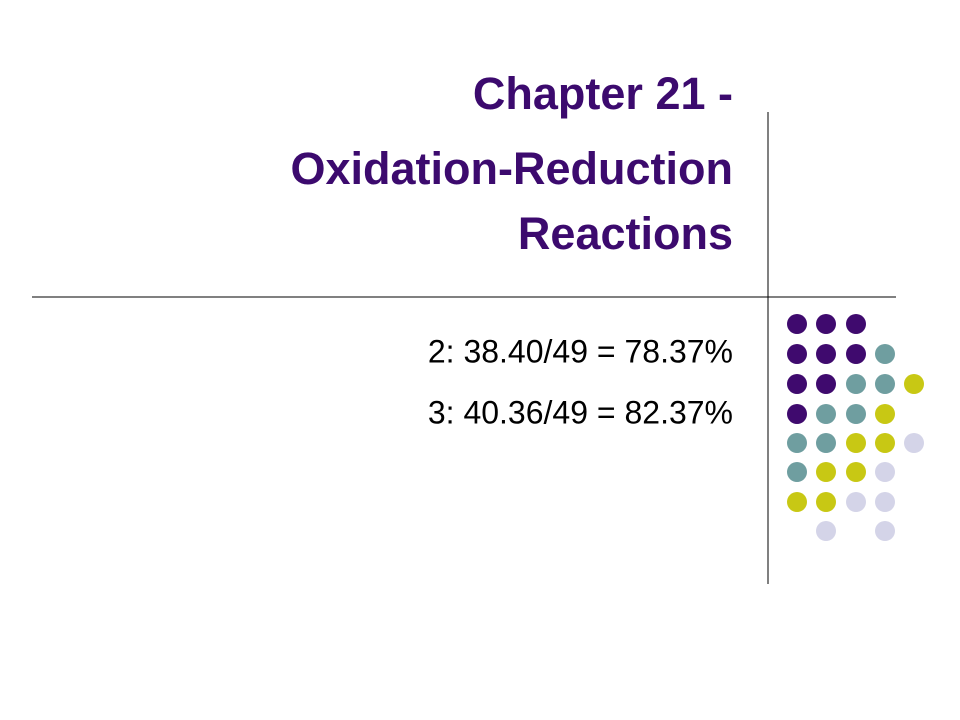  What do you see at coordinates (603, 93) in the screenshot?
I see `title-line: Chapter 21 -` at bounding box center [603, 93].